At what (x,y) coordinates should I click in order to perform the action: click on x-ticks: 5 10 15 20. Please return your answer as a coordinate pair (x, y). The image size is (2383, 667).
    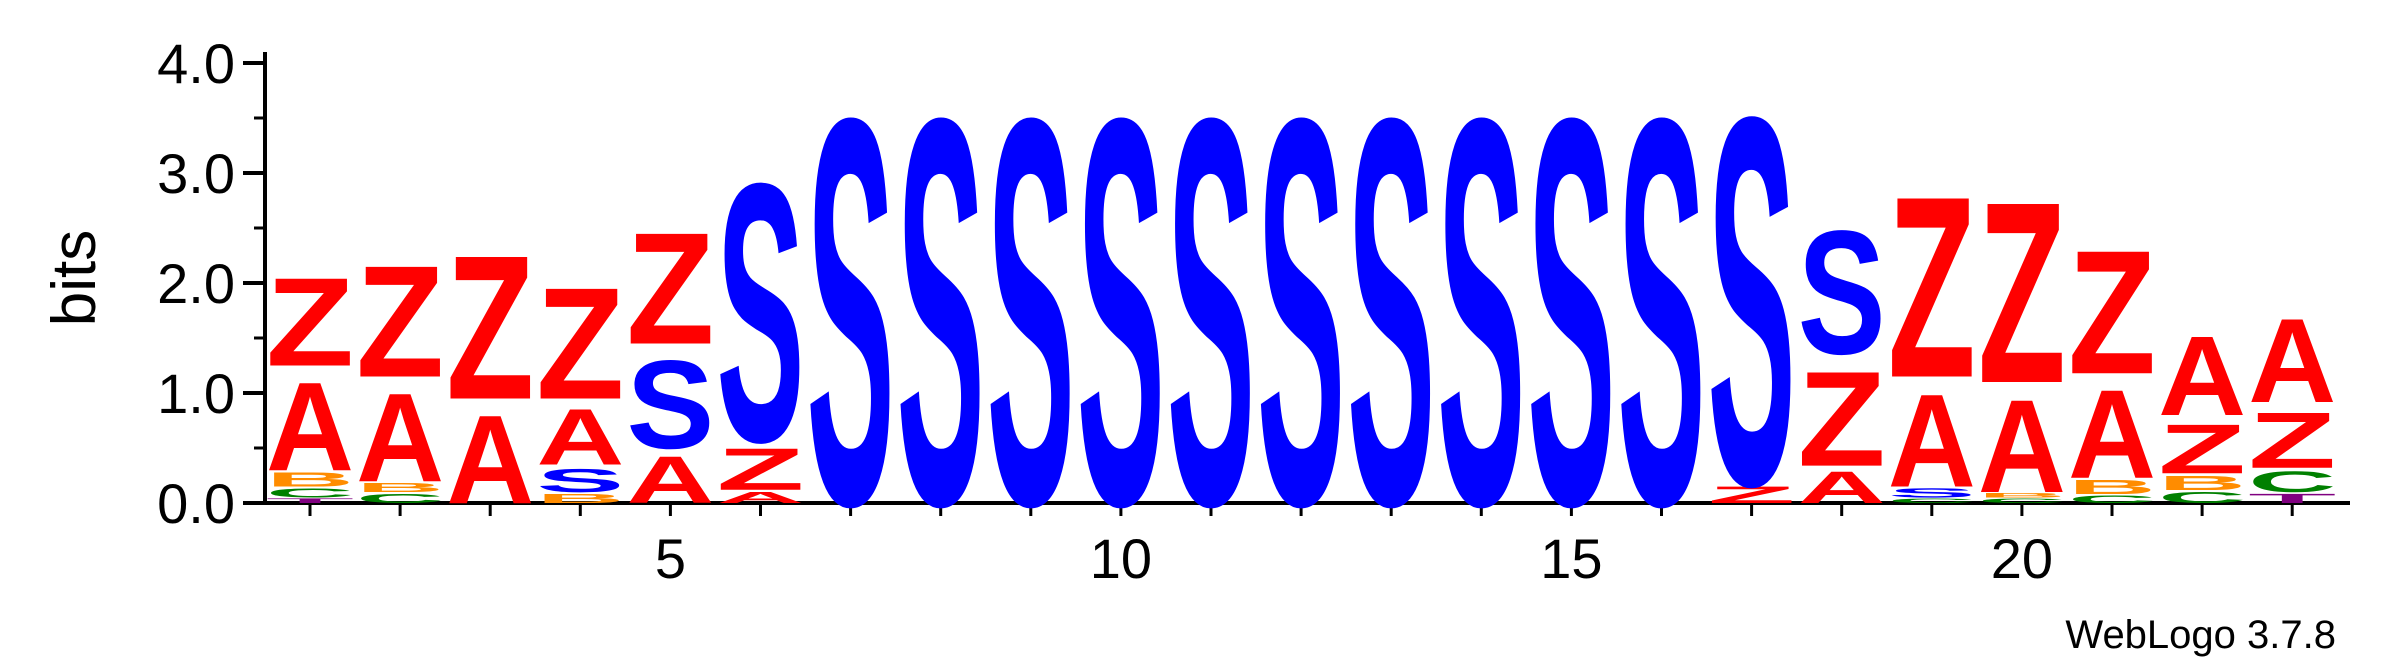
    Looking at the image, I should click on (1301, 546).